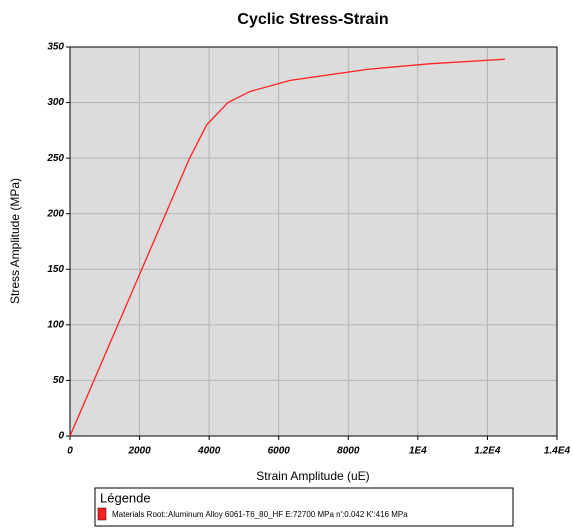 The height and width of the screenshot is (532, 573). I want to click on y-tick-label: 250, so click(55, 158).